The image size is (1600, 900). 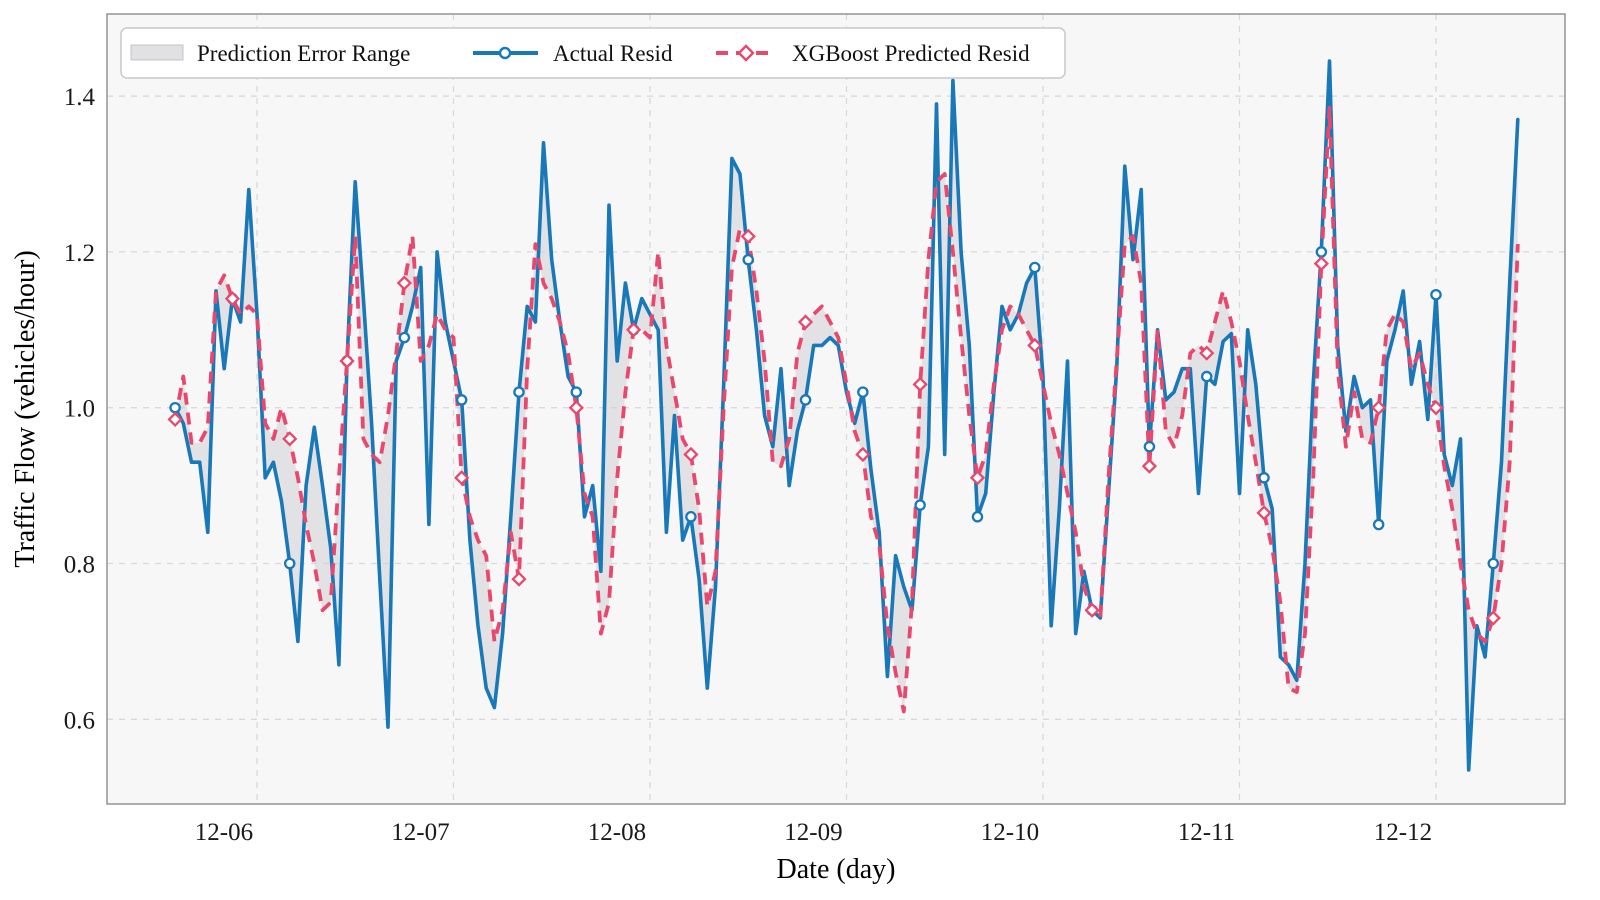 What do you see at coordinates (224, 832) in the screenshot?
I see `x-tick-label: 12-06` at bounding box center [224, 832].